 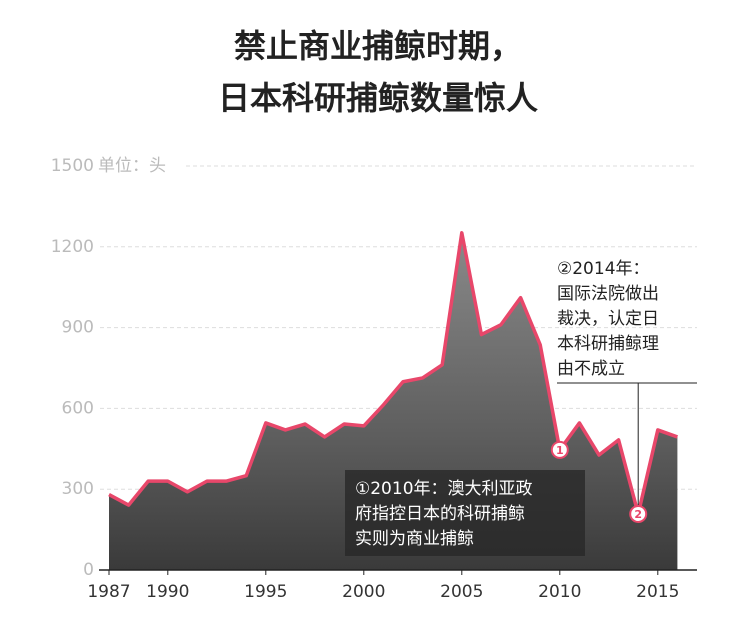 What do you see at coordinates (591, 369) in the screenshot?
I see `annotation-text: 由不成立` at bounding box center [591, 369].